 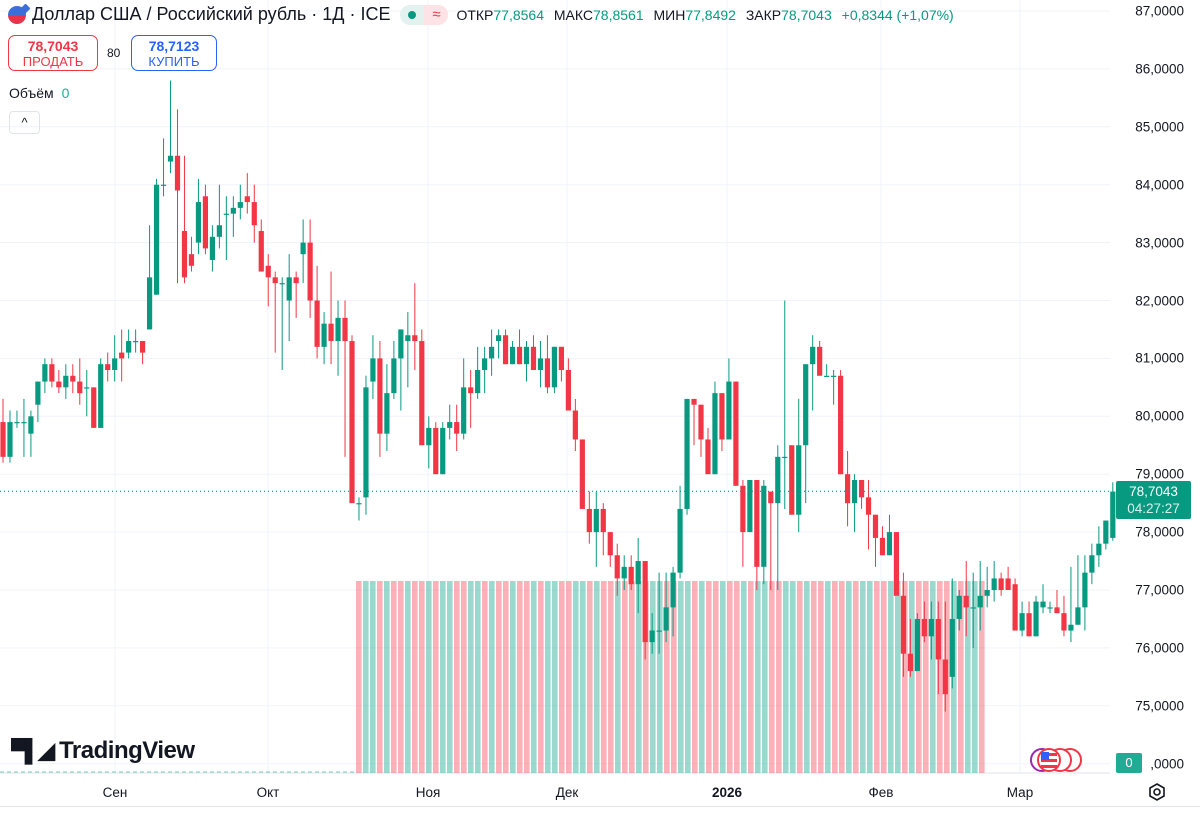 What do you see at coordinates (1167, 764) in the screenshot?
I see `price-axis-label: ,0000` at bounding box center [1167, 764].